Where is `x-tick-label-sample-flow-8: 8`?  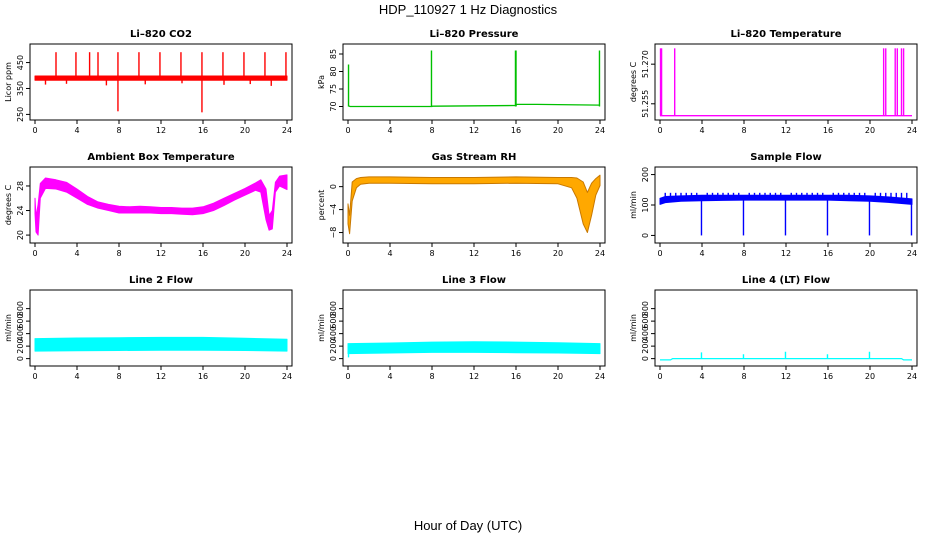
x-tick-label-sample-flow-8: 8 is located at coordinates (743, 253).